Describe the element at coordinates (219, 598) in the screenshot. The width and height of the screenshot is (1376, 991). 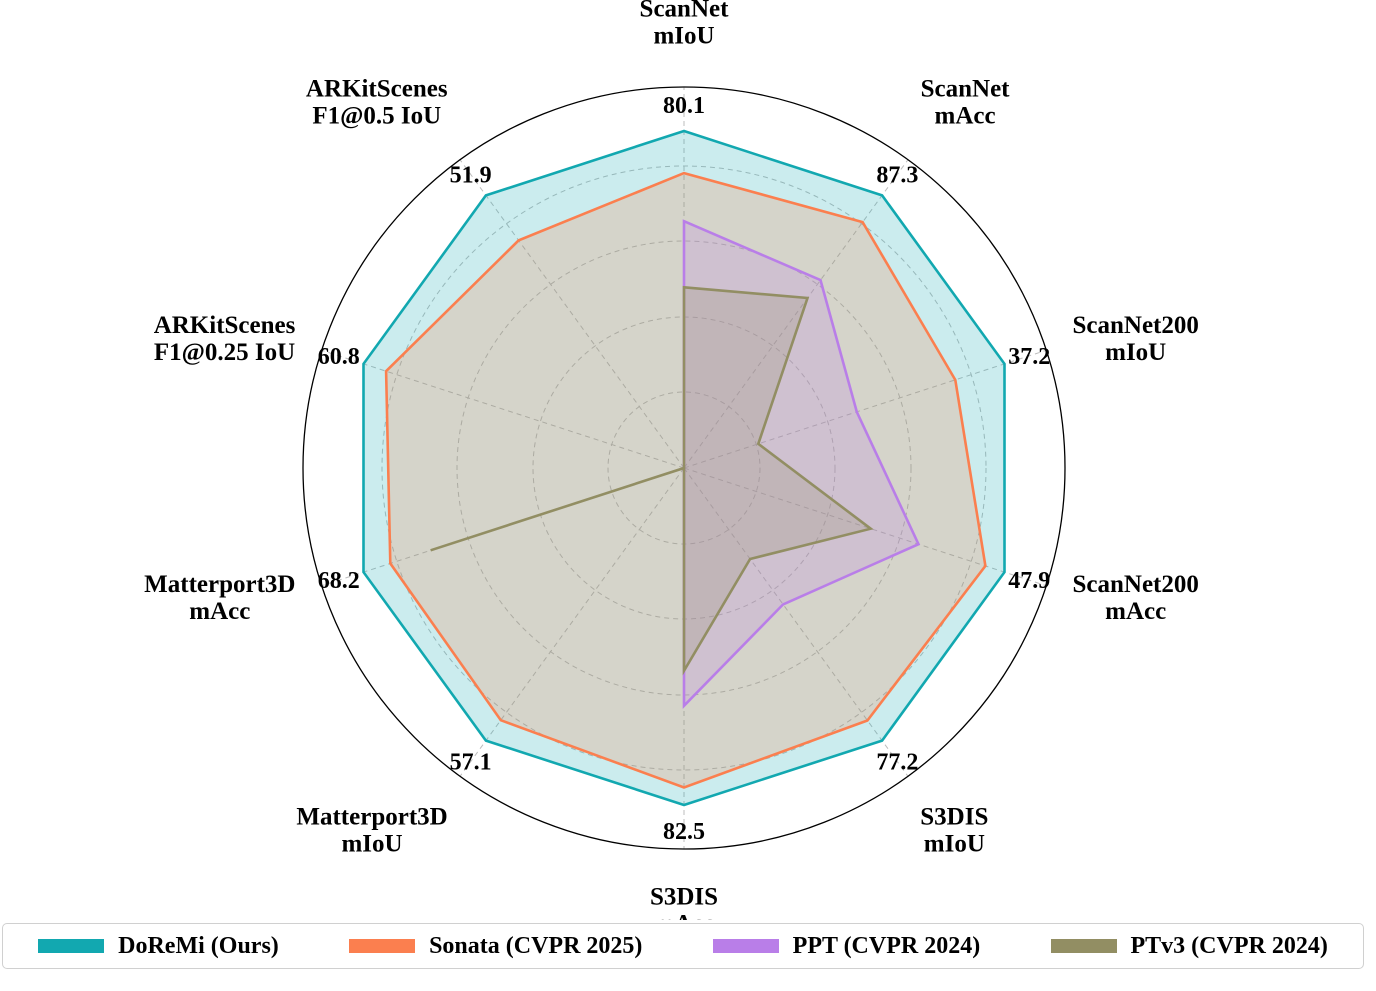
I see `axis-label: Matterport3D mAcc` at that location.